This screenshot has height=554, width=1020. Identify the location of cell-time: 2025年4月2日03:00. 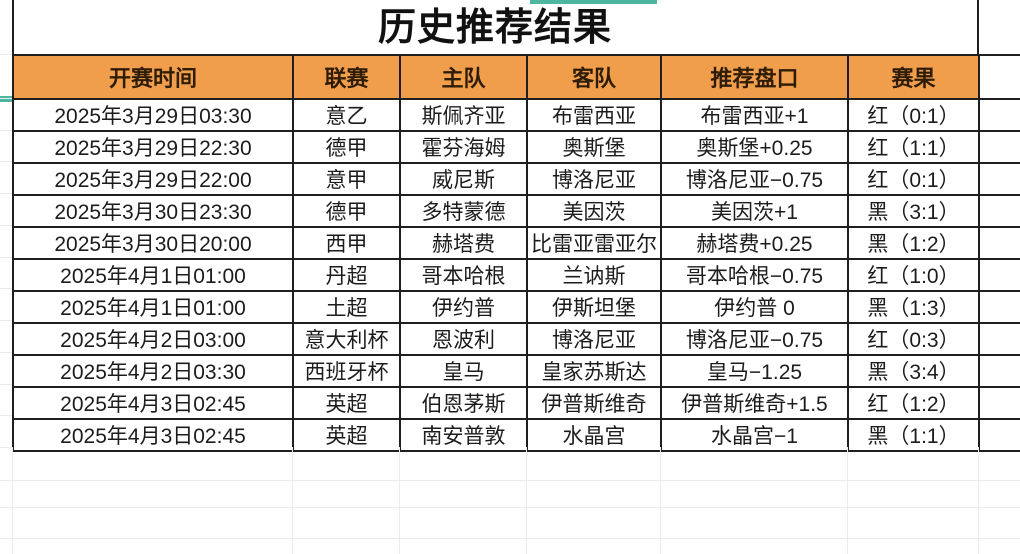
(153, 339).